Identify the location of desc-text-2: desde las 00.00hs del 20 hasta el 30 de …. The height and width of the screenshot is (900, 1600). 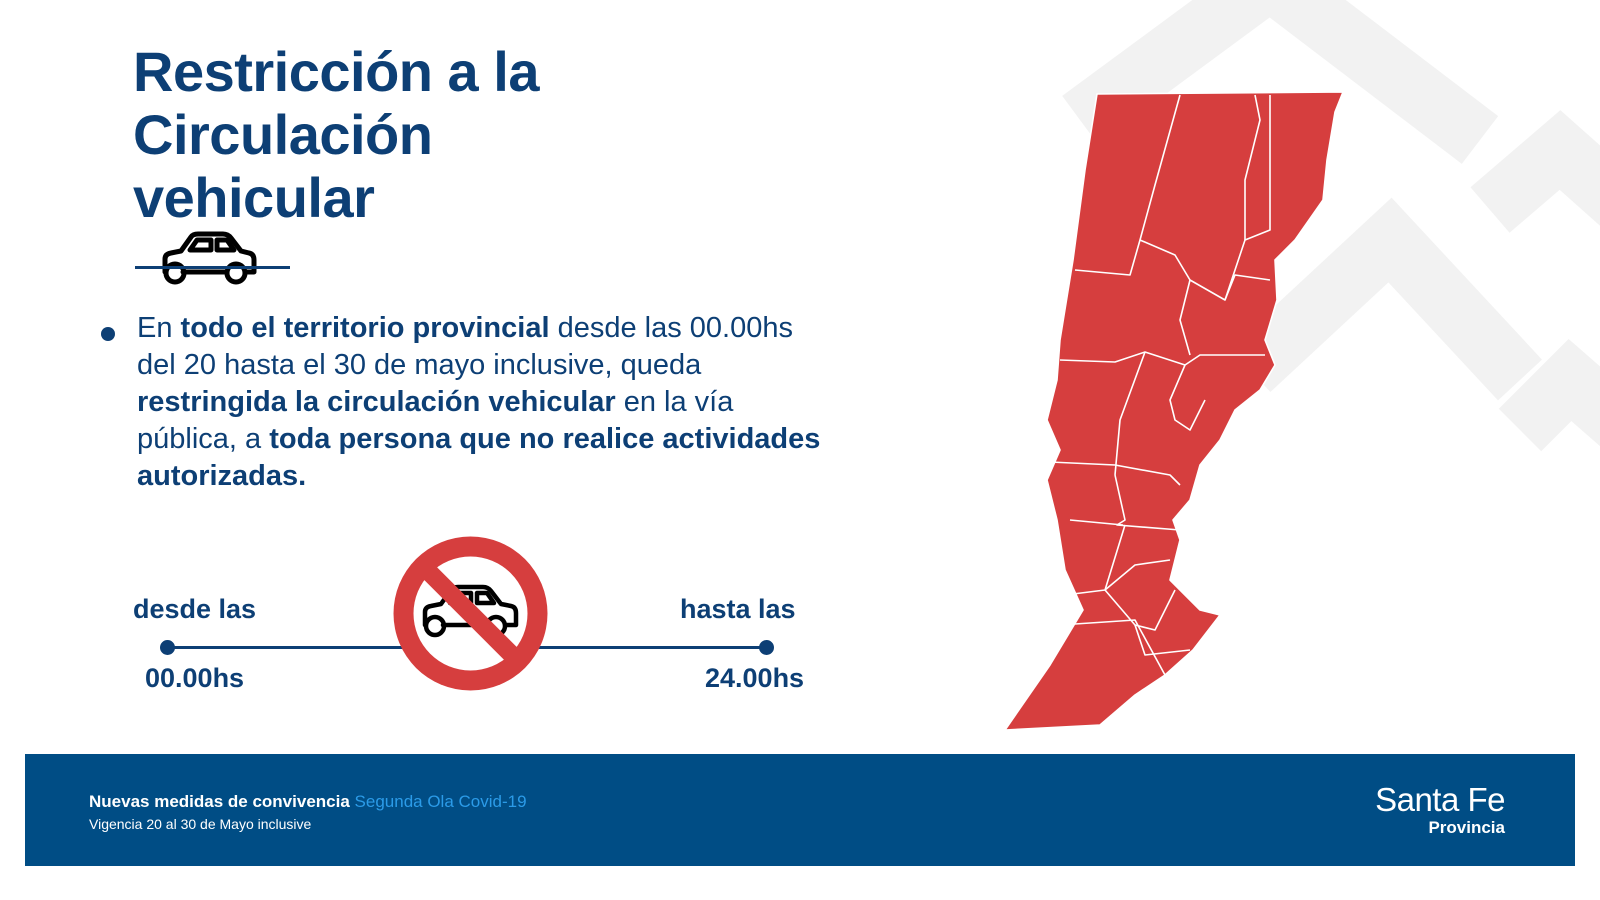
(465, 346).